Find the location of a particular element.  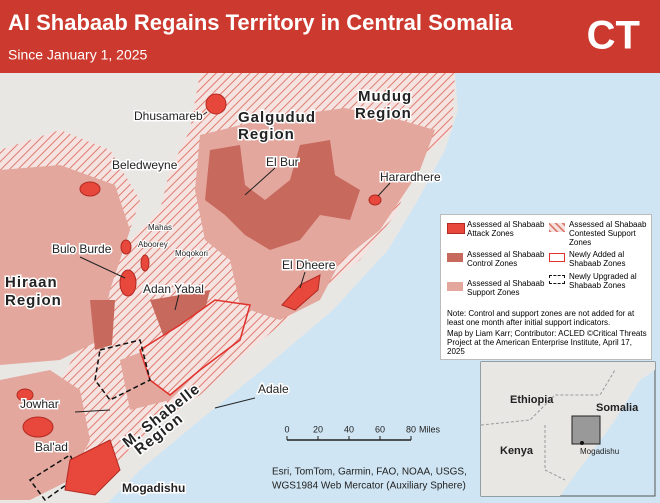

place-label: Mahas is located at coordinates (160, 227).